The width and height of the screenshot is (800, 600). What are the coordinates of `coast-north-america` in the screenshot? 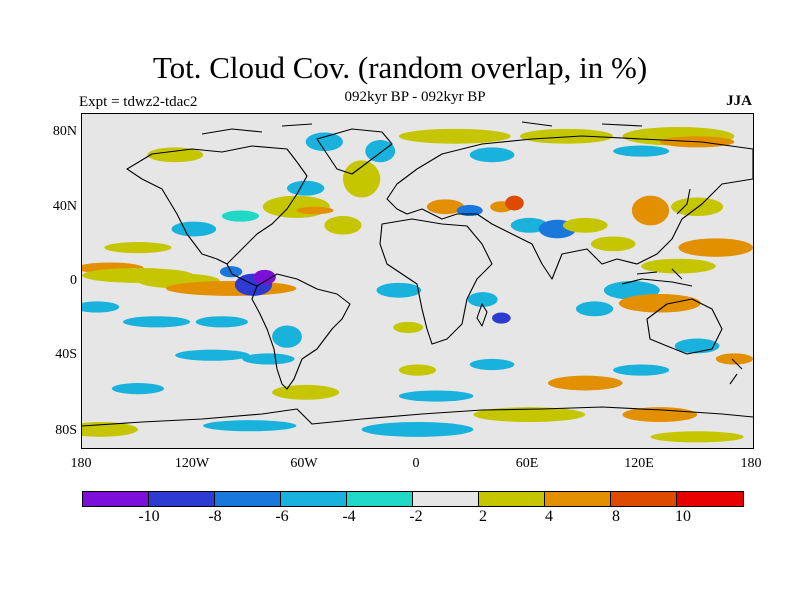 It's located at (217, 205).